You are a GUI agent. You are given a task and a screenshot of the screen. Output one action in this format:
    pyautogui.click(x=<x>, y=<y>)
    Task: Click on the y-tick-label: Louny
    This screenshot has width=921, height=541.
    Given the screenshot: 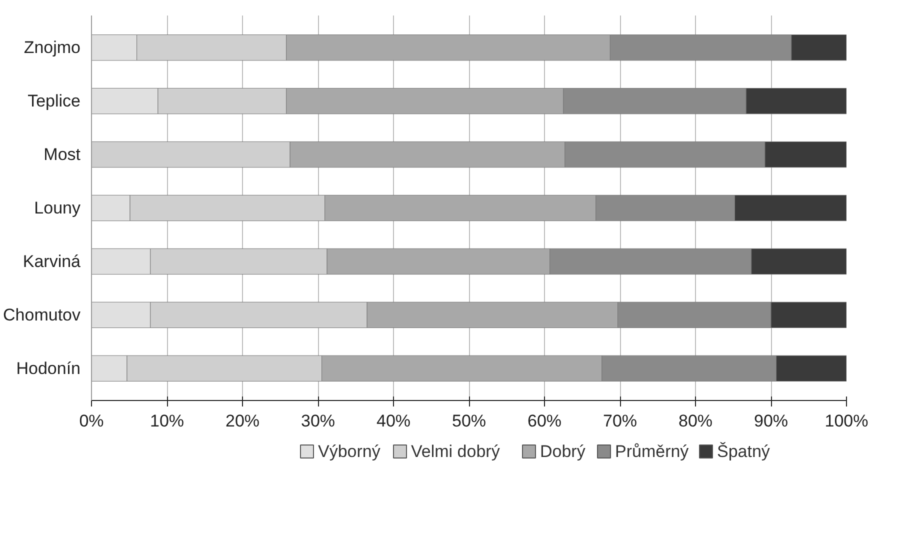 What is the action you would take?
    pyautogui.click(x=57, y=208)
    